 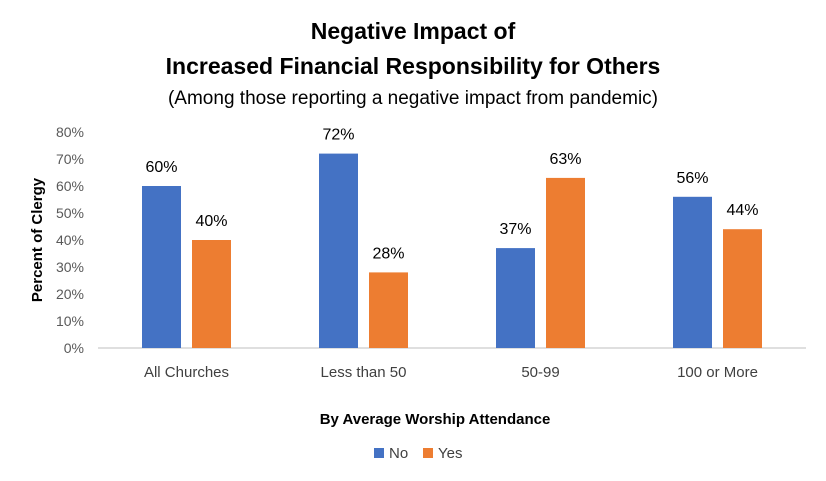 I want to click on data-label: 63%, so click(x=565, y=159).